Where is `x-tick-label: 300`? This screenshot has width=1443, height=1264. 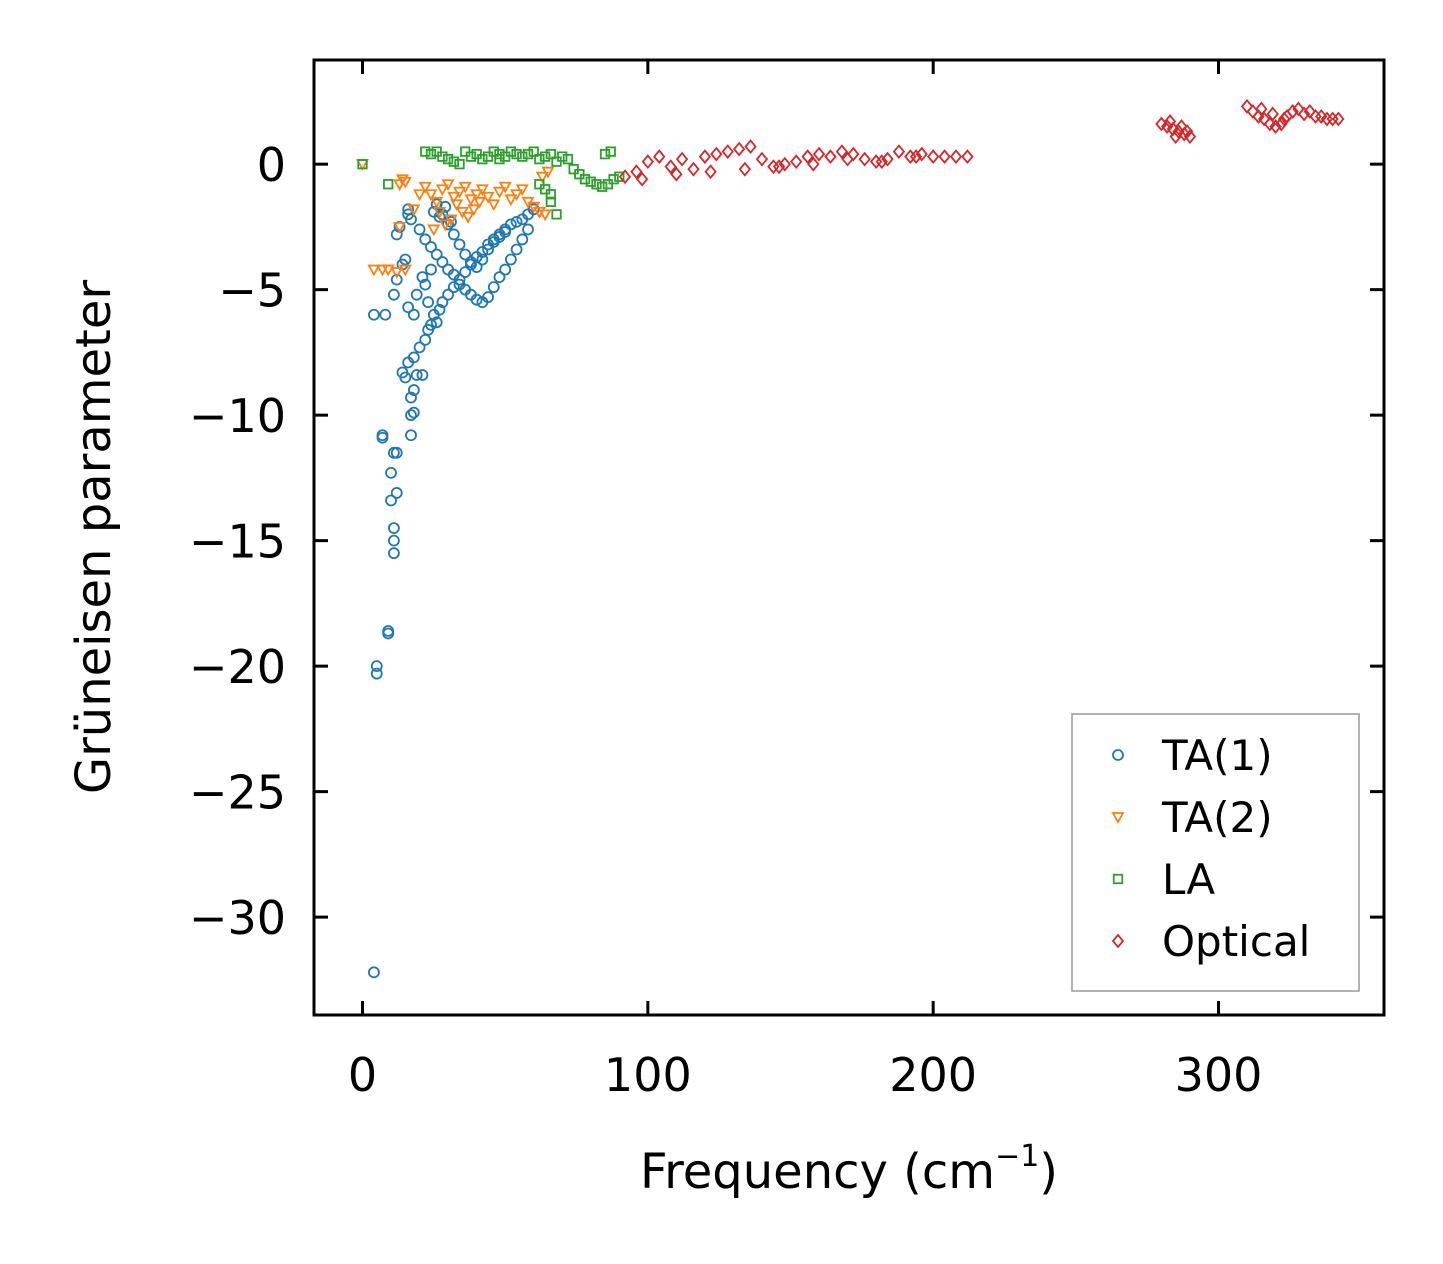 x-tick-label: 300 is located at coordinates (1219, 1075).